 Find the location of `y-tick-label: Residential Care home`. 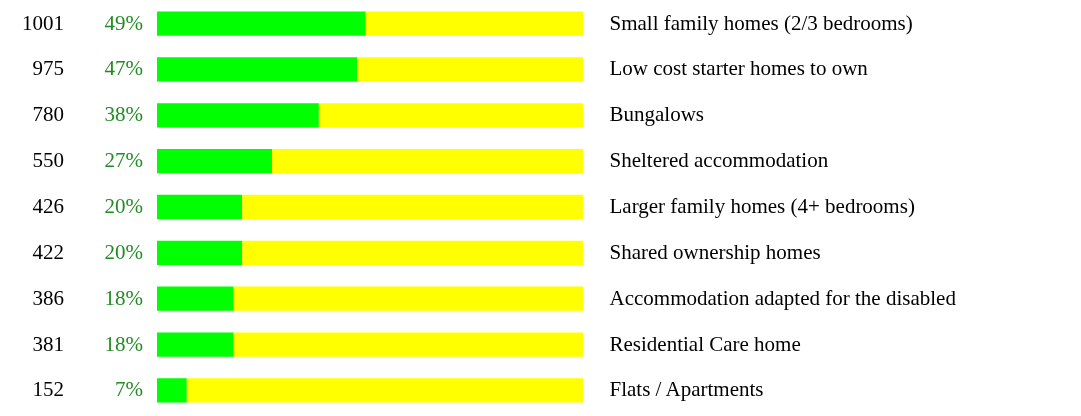

y-tick-label: Residential Care home is located at coordinates (705, 343).